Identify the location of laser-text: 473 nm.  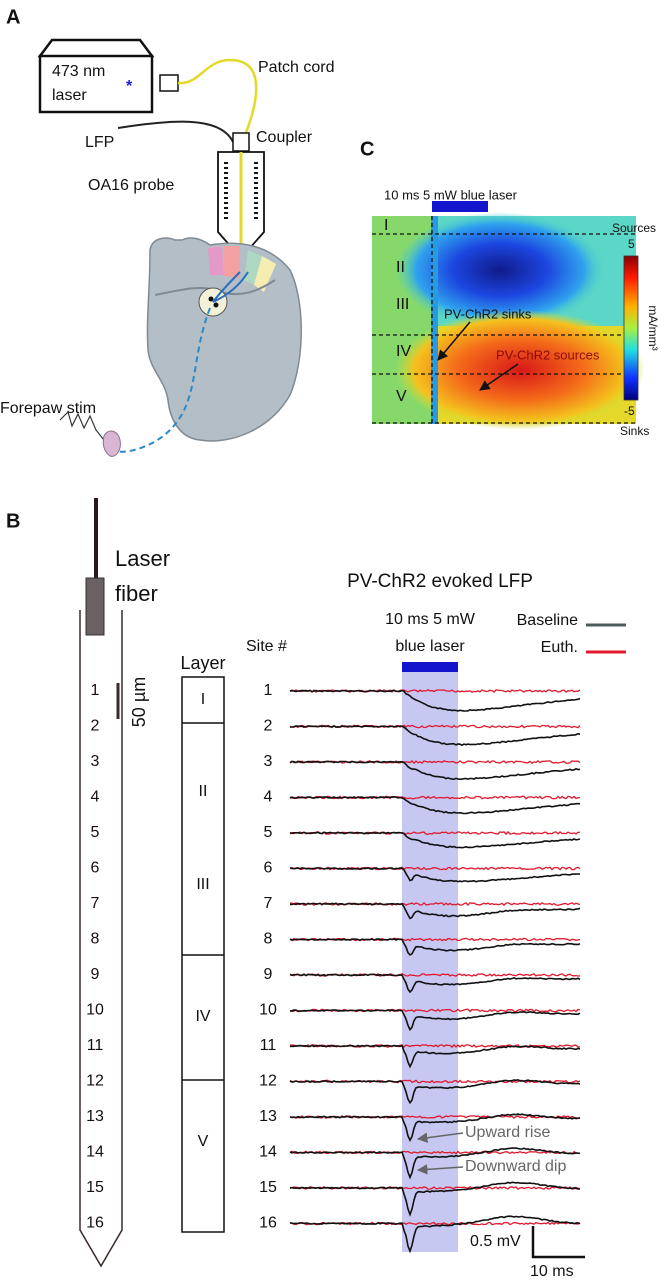
(78, 71).